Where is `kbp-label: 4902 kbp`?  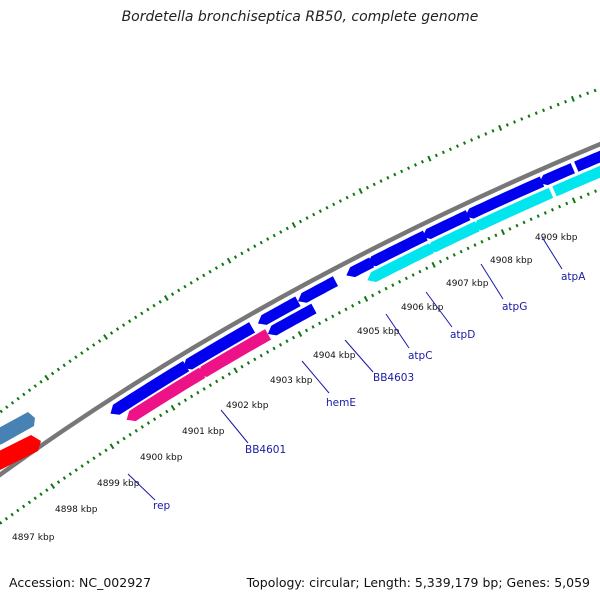
kbp-label: 4902 kbp is located at coordinates (247, 406).